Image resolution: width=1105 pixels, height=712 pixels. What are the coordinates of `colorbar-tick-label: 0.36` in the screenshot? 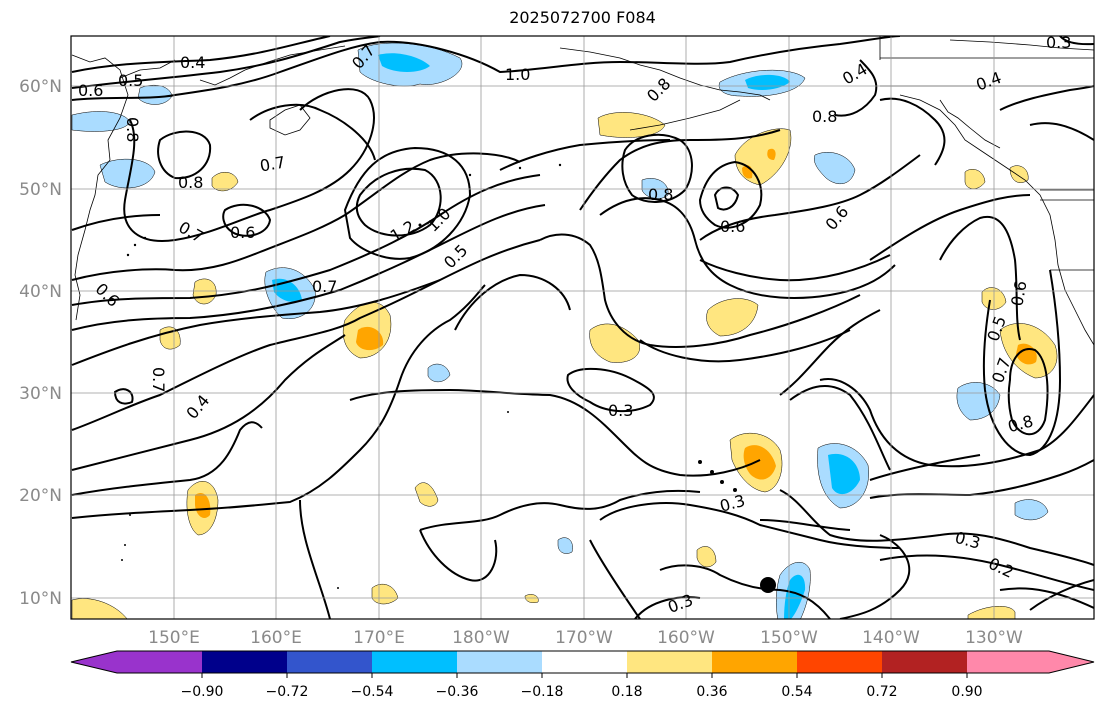 It's located at (711, 692).